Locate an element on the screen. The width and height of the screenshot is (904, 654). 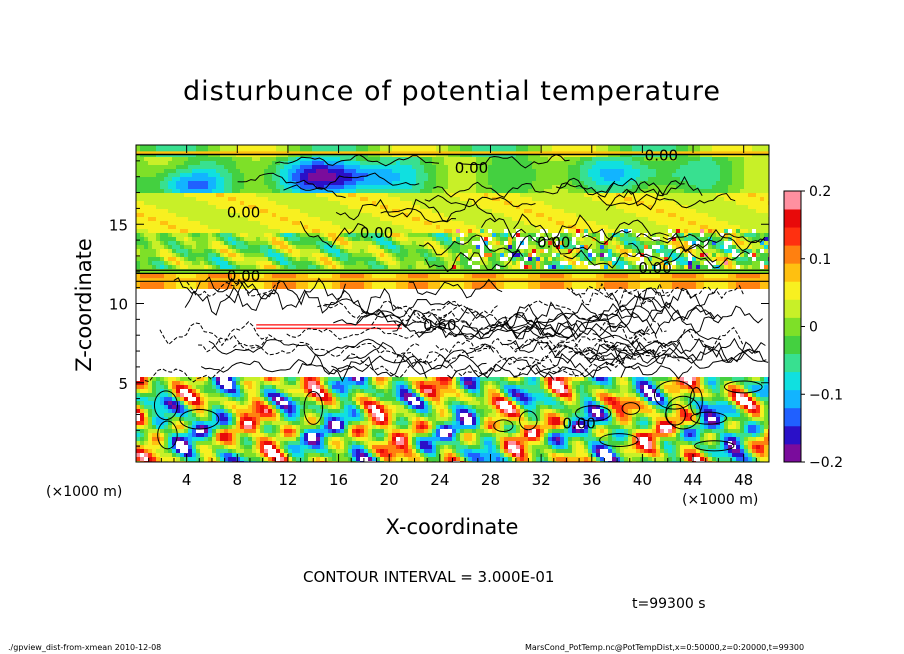
x-tick-label-11: 48 is located at coordinates (743, 480).